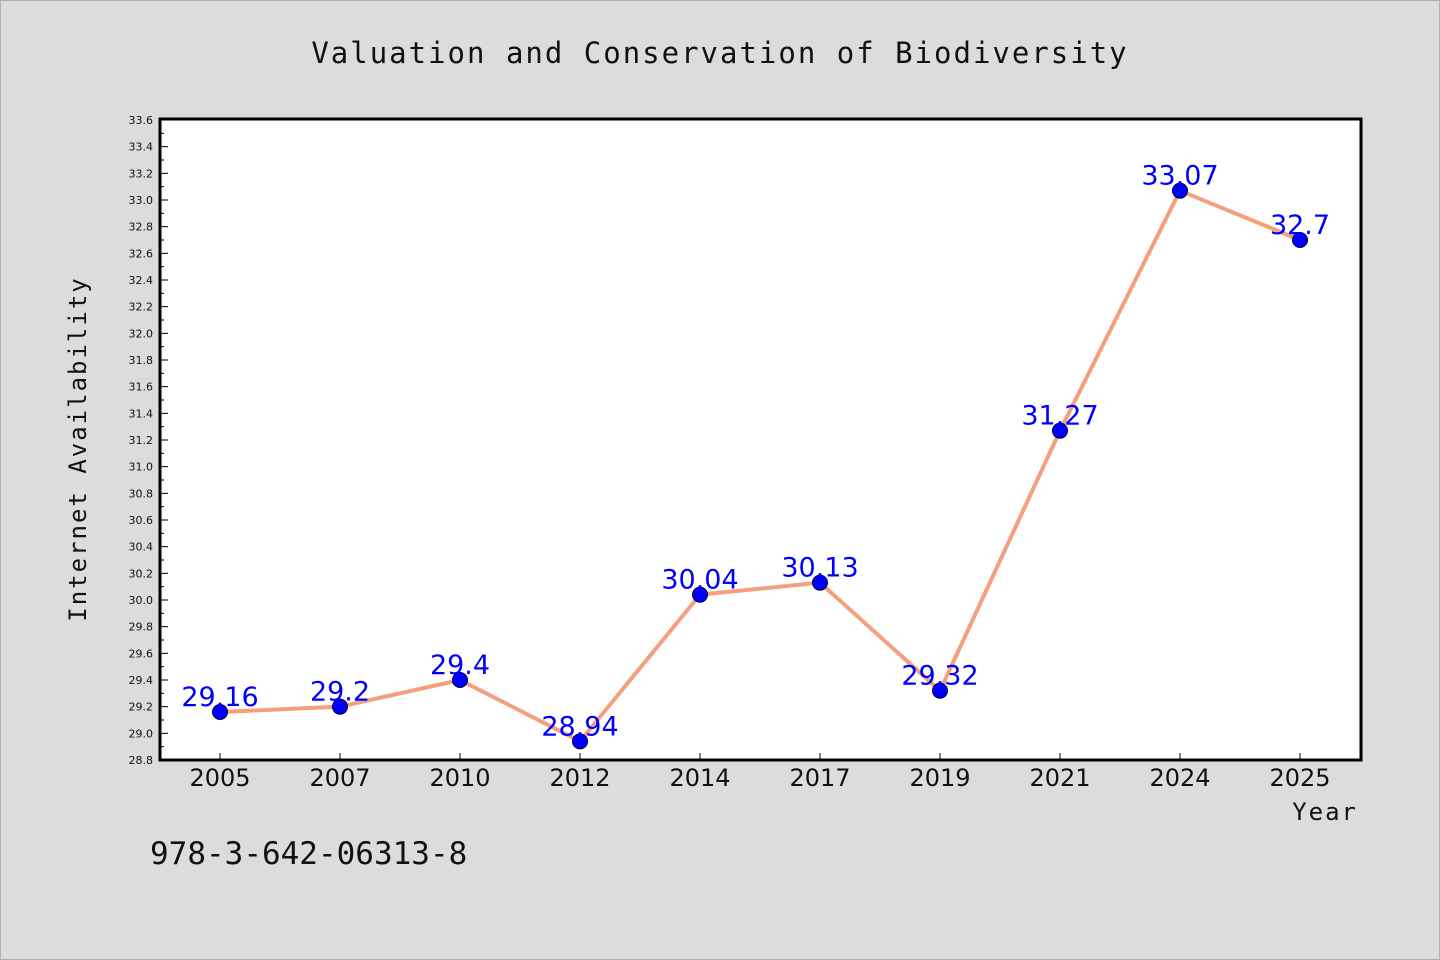 This screenshot has width=1440, height=960. I want to click on data-label: 32.7, so click(1300, 225).